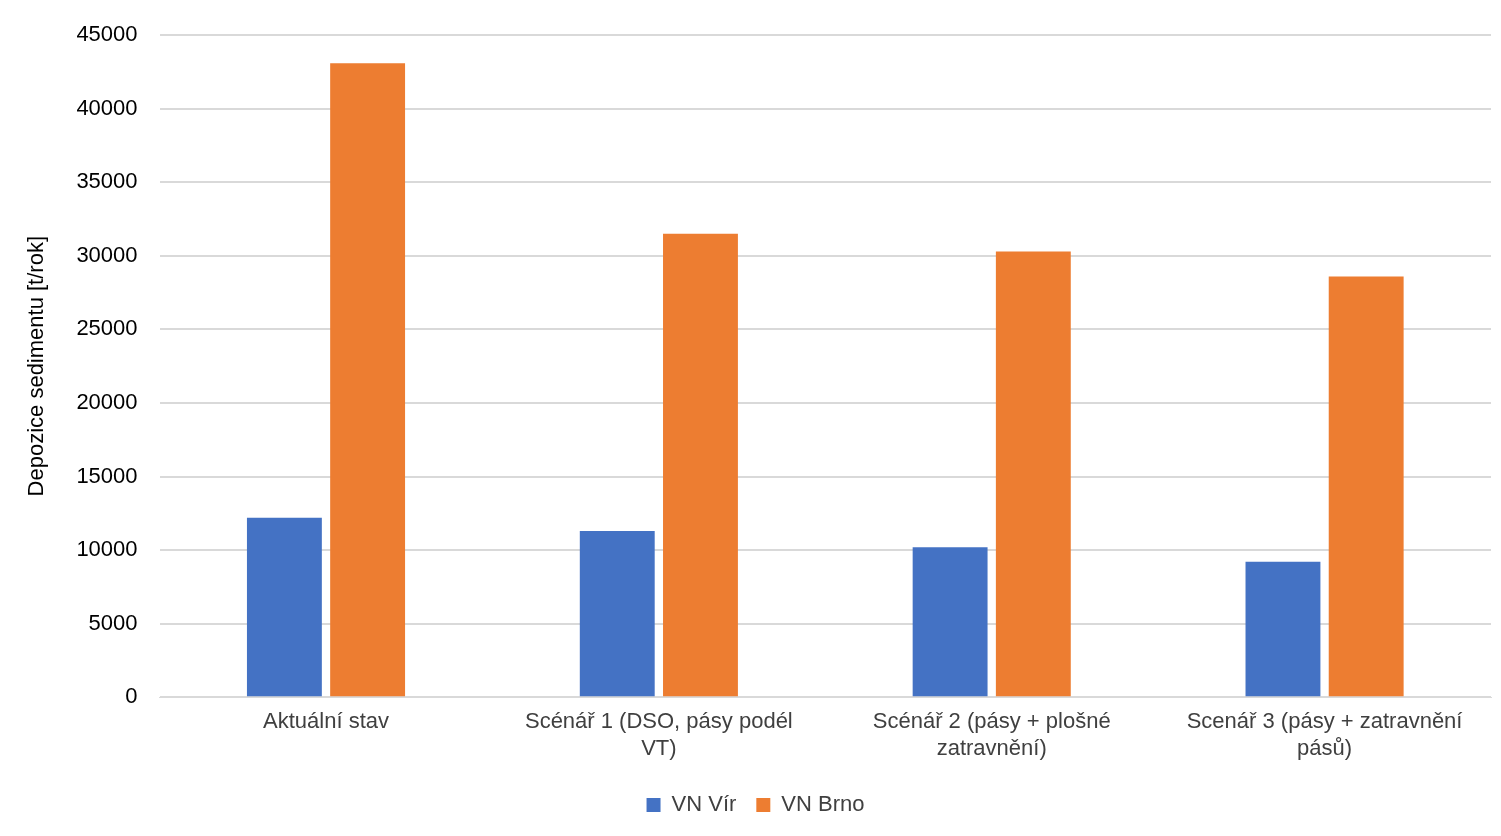 Image resolution: width=1501 pixels, height=836 pixels. Describe the element at coordinates (326, 721) in the screenshot. I see `x-tick-label: Aktuální stav` at that location.